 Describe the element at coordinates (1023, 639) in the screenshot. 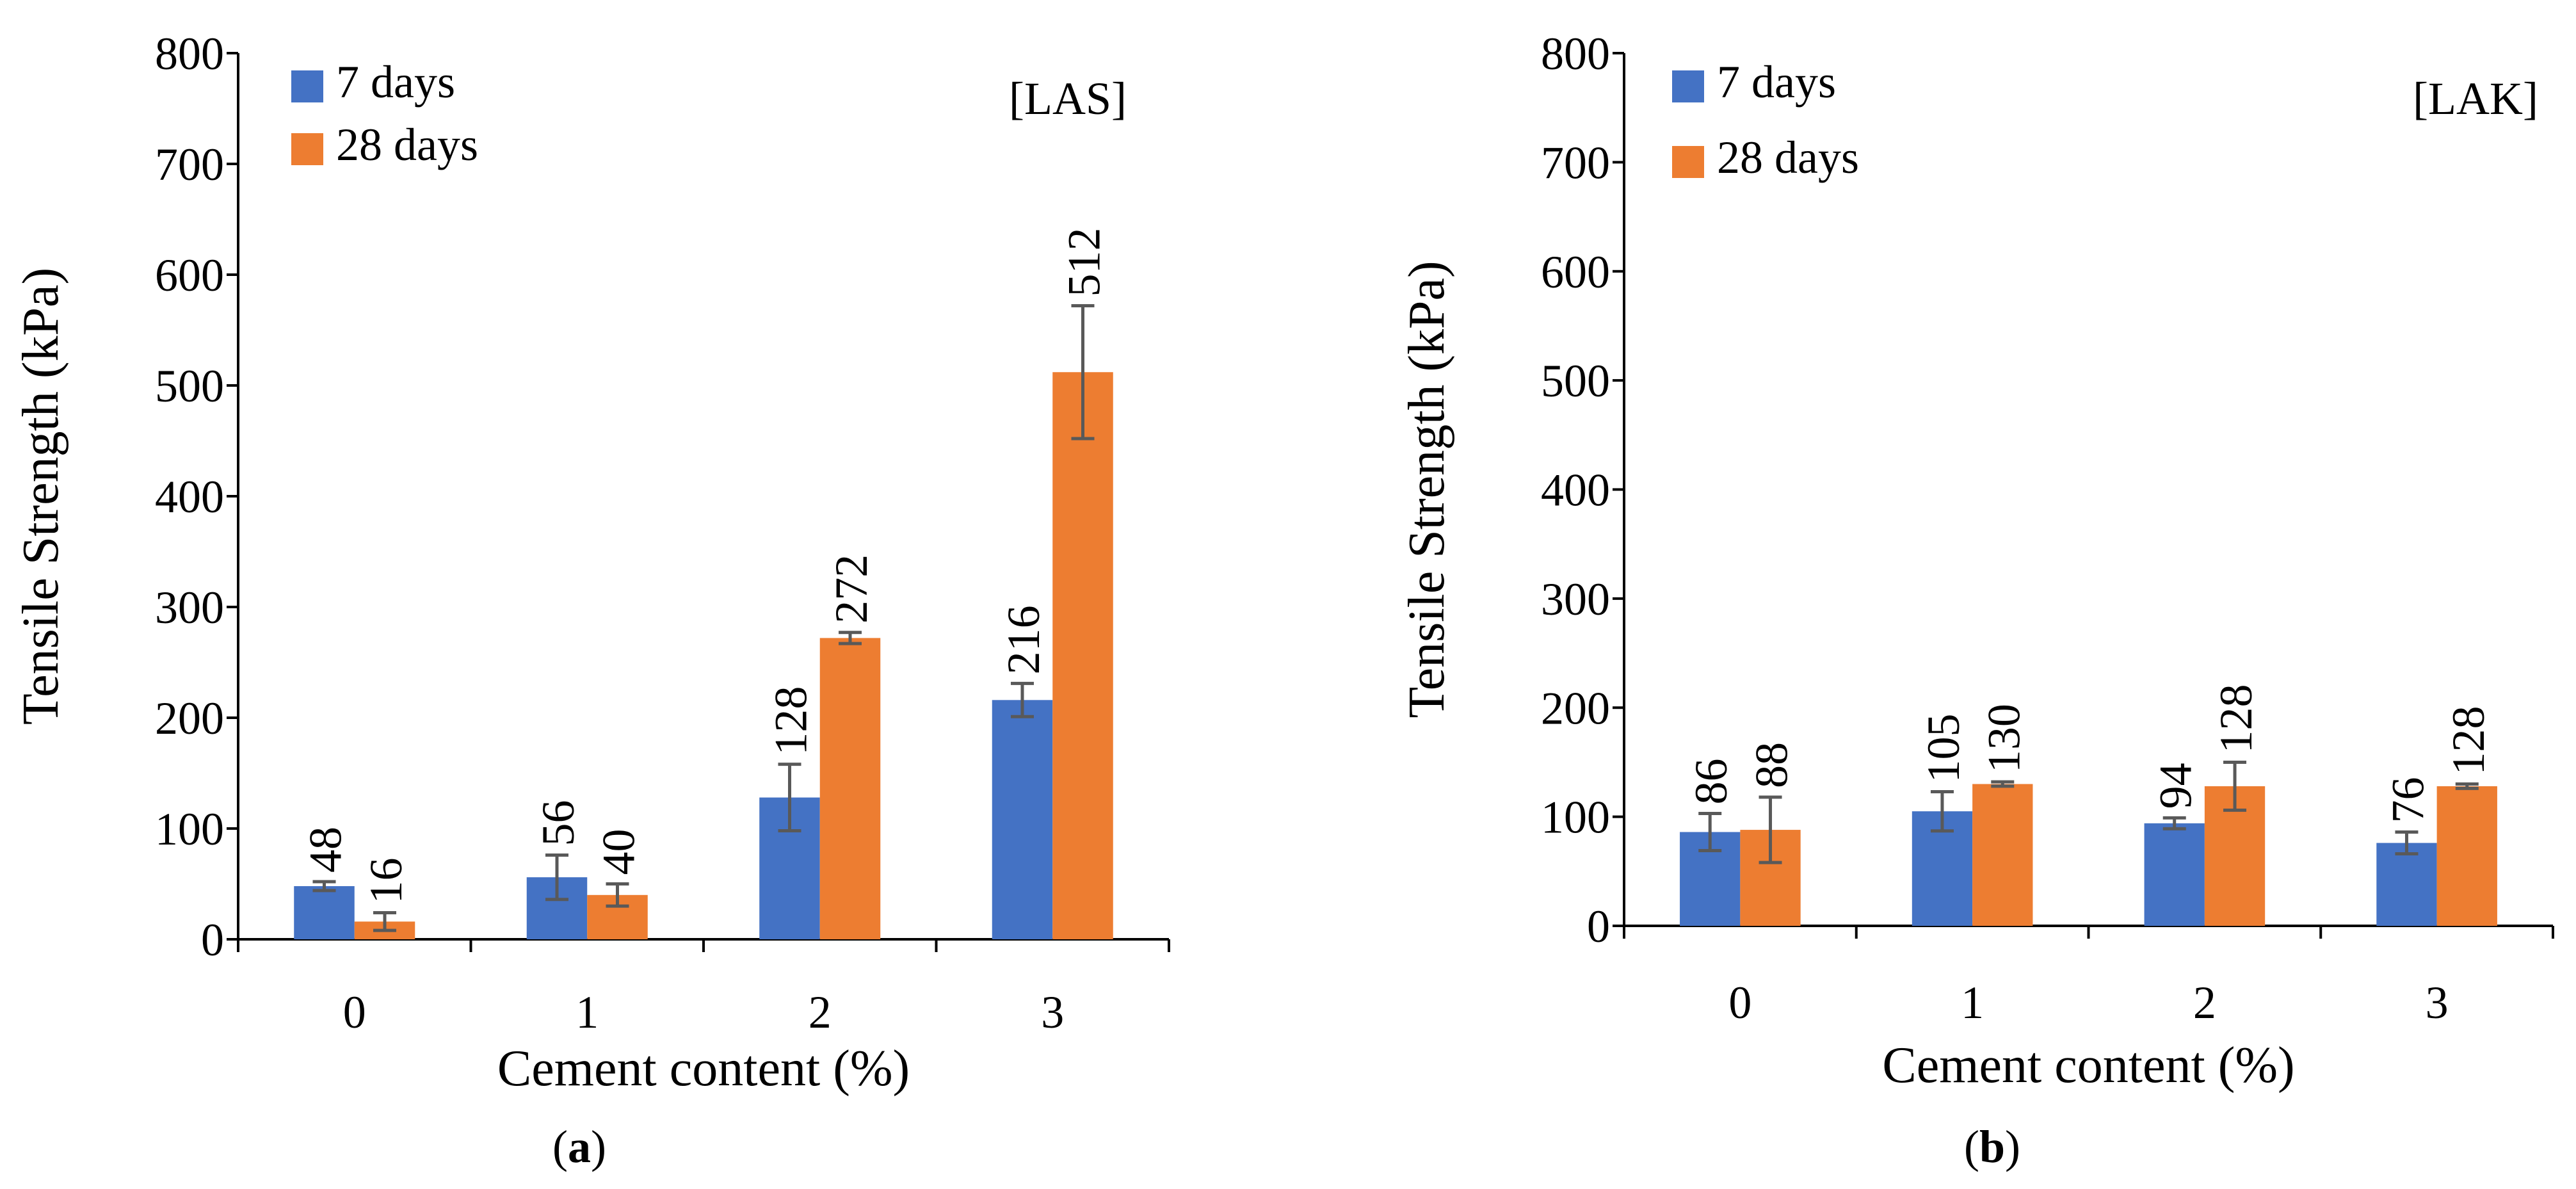

I see `data-label: 216` at that location.